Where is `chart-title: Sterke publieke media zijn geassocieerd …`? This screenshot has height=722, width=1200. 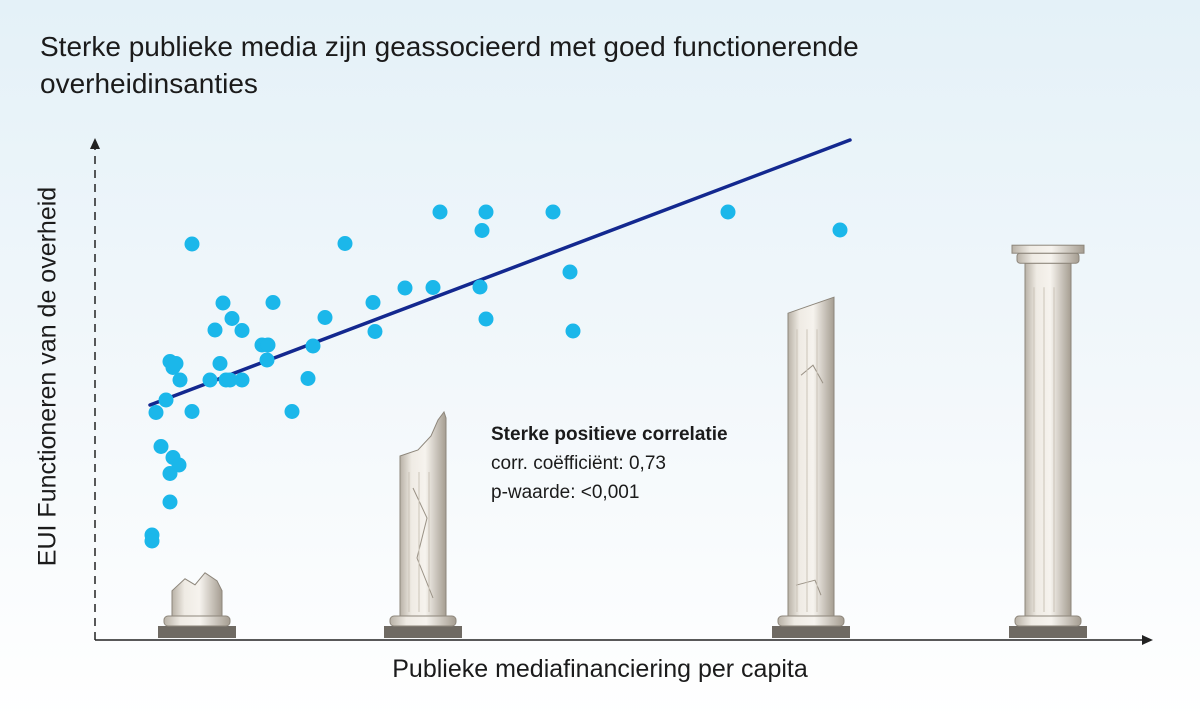
chart-title: Sterke publieke media zijn geassocieerd … is located at coordinates (449, 65).